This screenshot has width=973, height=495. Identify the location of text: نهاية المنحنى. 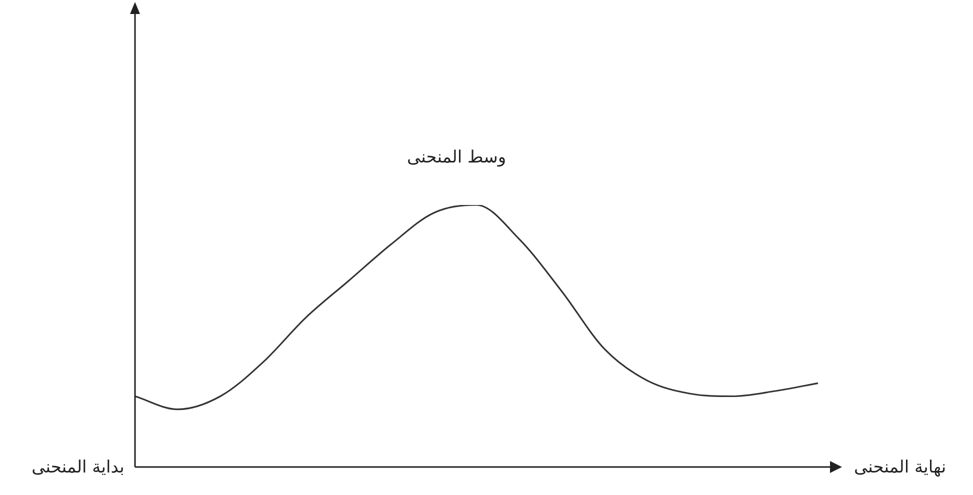
(900, 467).